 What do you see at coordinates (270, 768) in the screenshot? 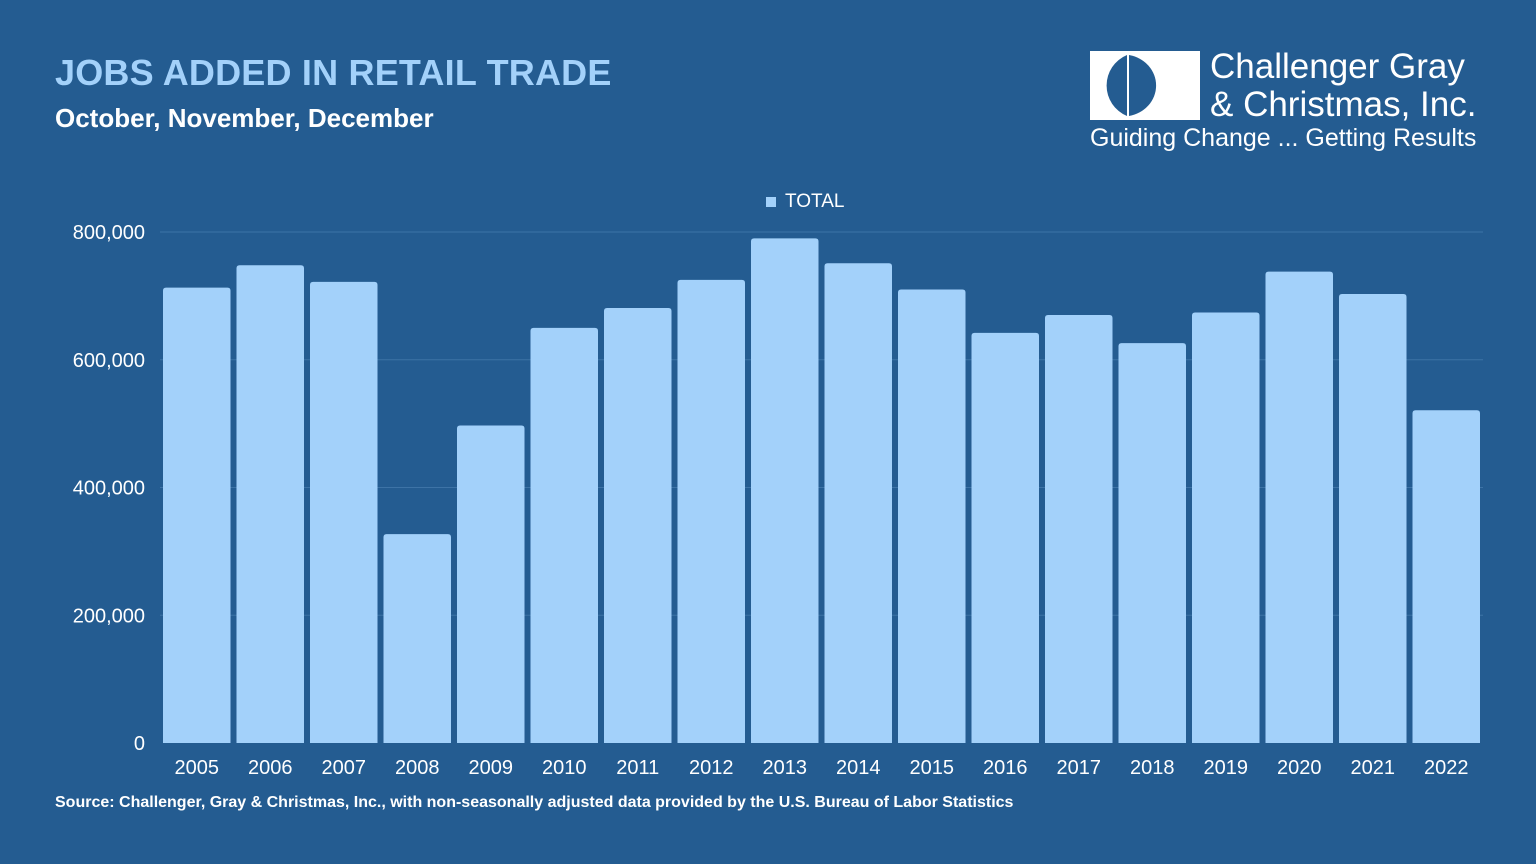
I see `x-tick-label: 2006` at bounding box center [270, 768].